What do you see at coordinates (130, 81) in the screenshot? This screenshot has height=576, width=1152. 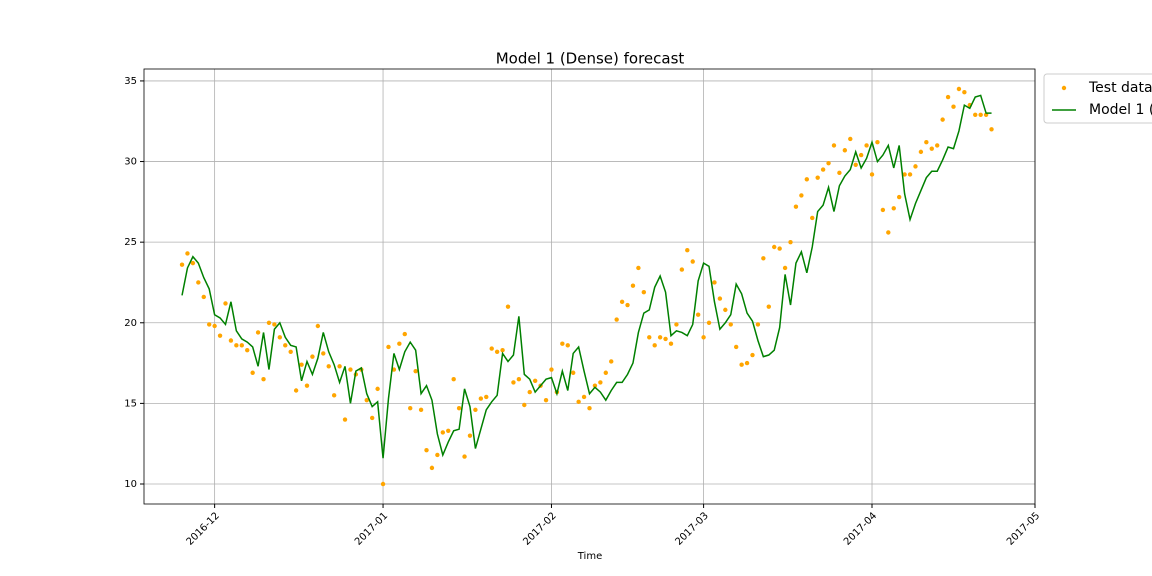 I see `y-tick-label: 35` at bounding box center [130, 81].